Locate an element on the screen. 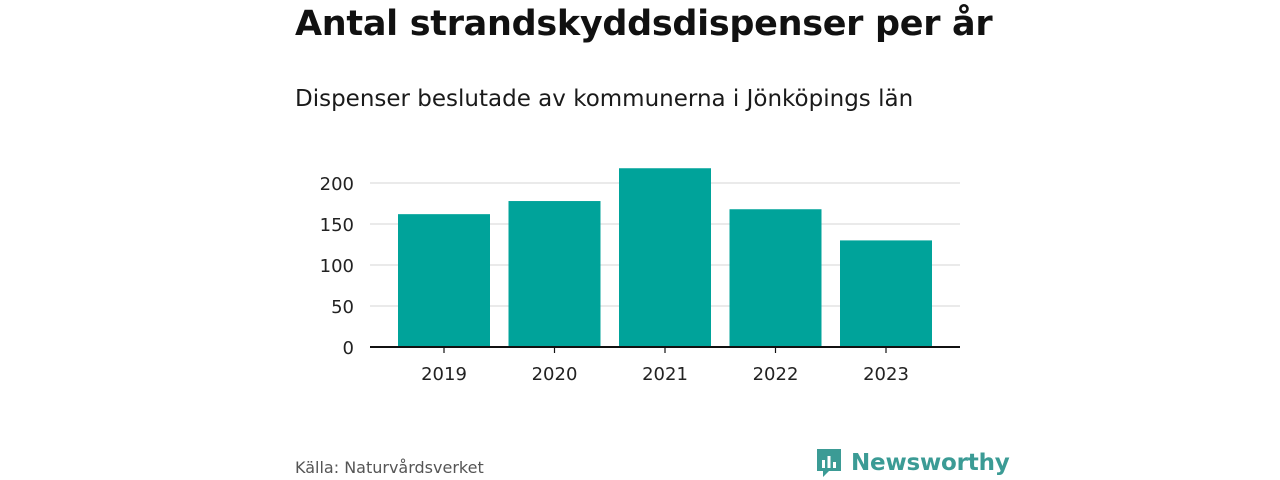 Image resolution: width=1280 pixels, height=480 pixels. bar-2022 is located at coordinates (775, 278).